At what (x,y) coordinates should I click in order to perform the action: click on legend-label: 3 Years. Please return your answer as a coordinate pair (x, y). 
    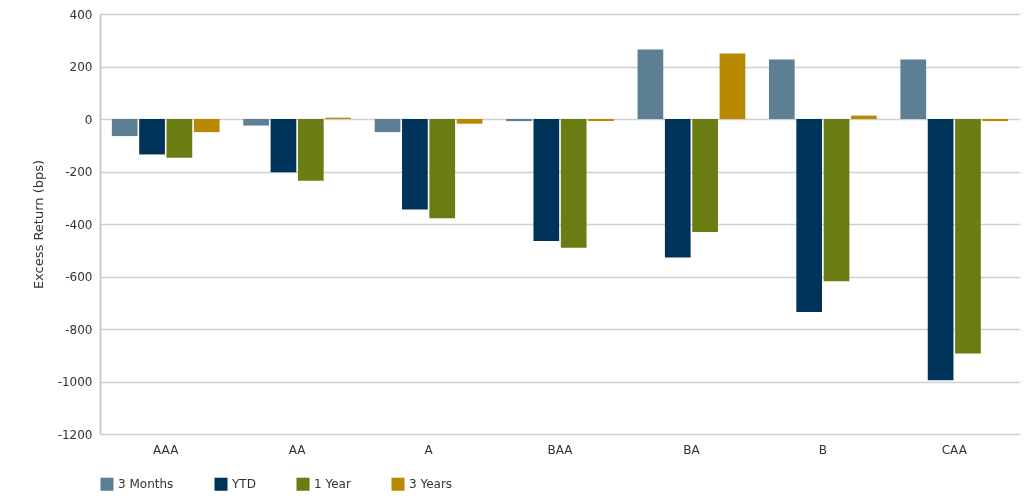
    Looking at the image, I should click on (431, 484).